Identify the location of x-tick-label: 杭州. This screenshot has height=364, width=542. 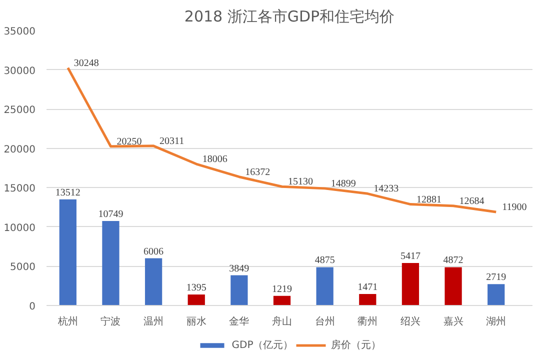
(67, 322).